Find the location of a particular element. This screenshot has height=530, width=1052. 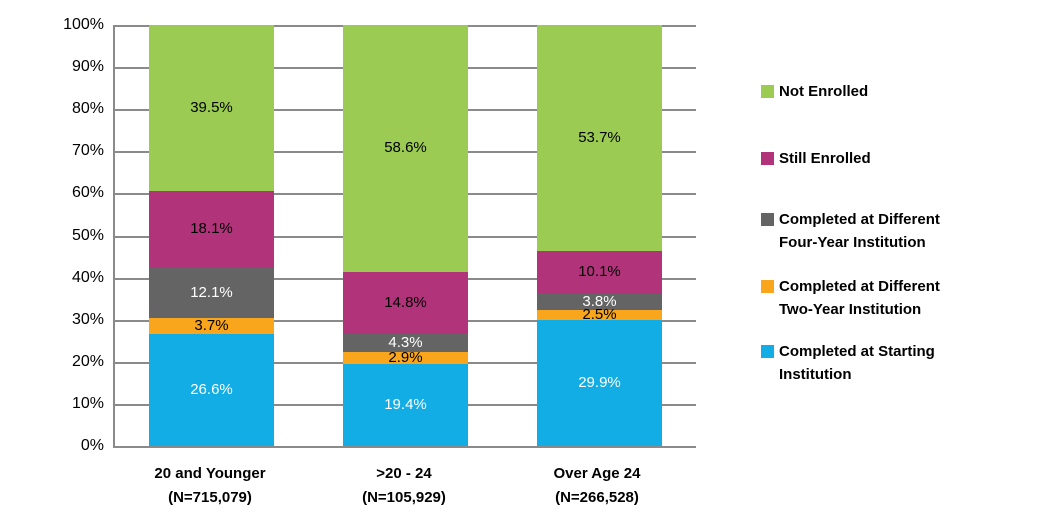

segment-value-label: 12.1% is located at coordinates (211, 292).